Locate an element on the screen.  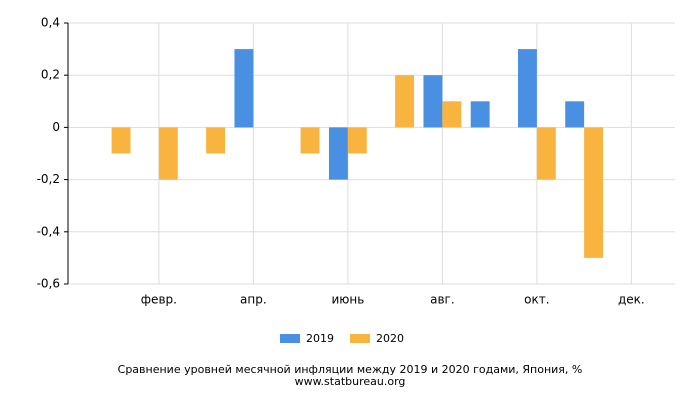
y-tick-label: 0,2 is located at coordinates (50, 75).